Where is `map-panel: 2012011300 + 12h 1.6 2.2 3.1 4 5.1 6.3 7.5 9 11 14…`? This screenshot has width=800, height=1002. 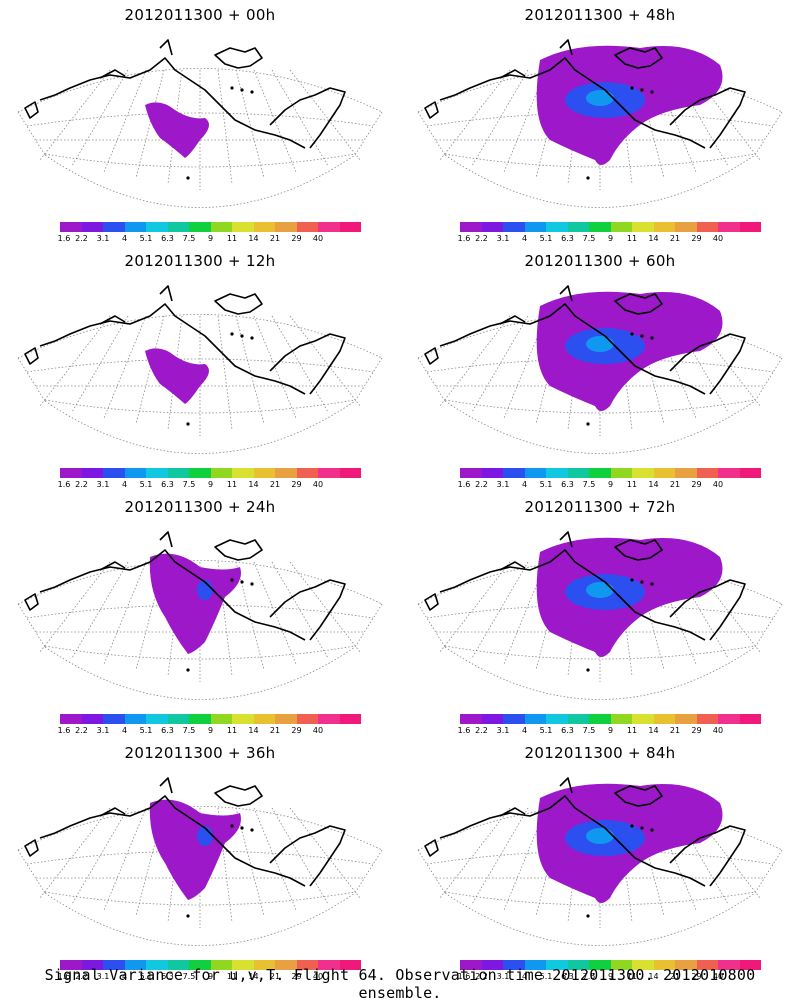 map-panel: 2012011300 + 12h 1.6 2.2 3.1 4 5.1 6.3 7.5 9 11 14… is located at coordinates (200, 369).